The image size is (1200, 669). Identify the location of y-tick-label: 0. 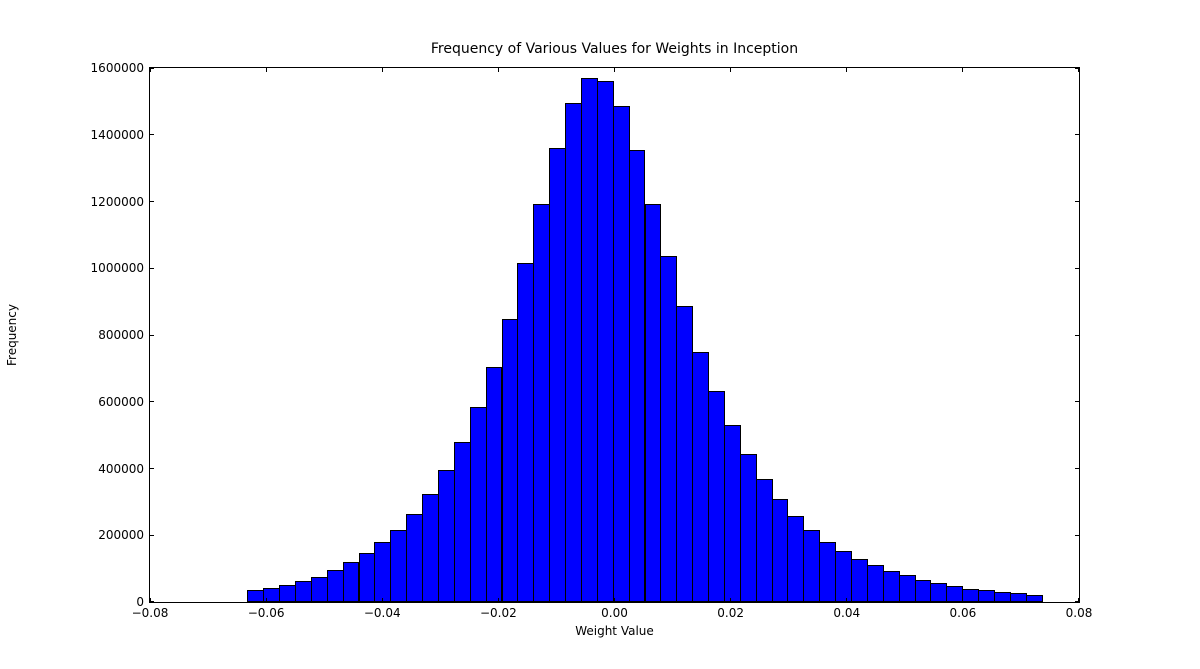
(140, 602).